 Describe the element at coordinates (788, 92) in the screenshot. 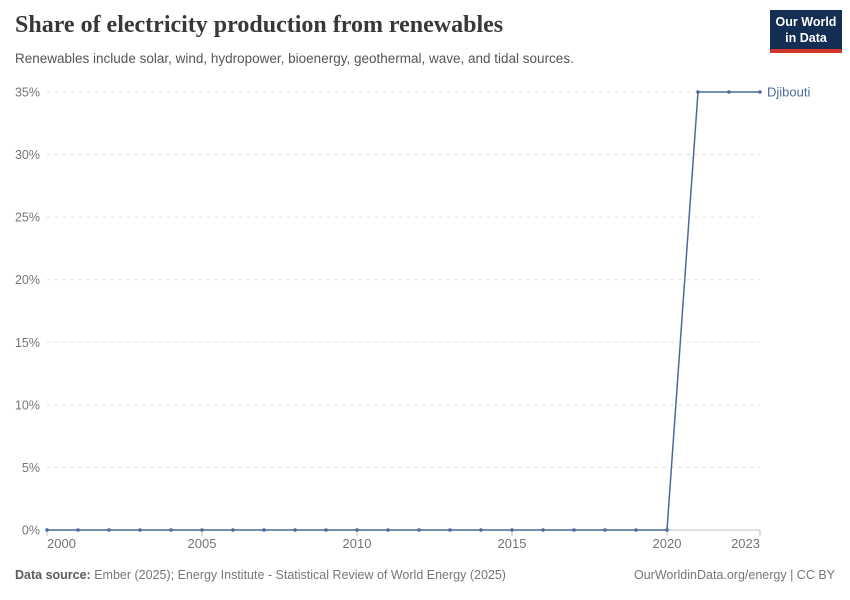

I see `entity-label-djibouti: Djibouti` at that location.